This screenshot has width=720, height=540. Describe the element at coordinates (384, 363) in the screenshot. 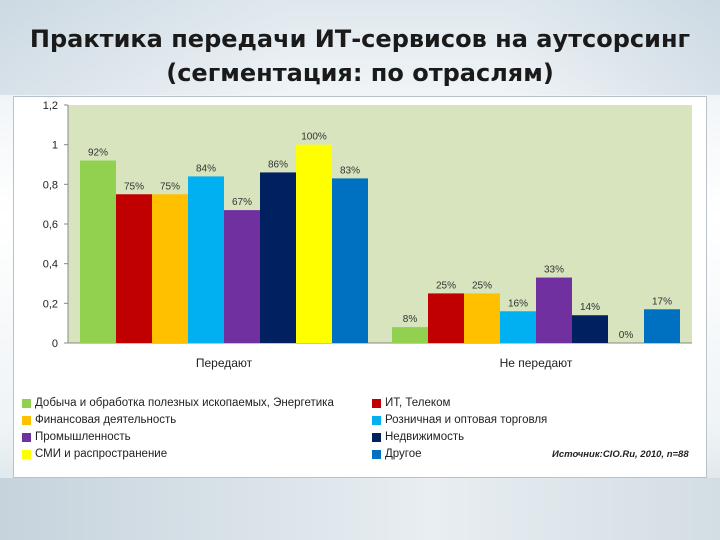

I see `x-axis-labels: Передают Не передают` at that location.